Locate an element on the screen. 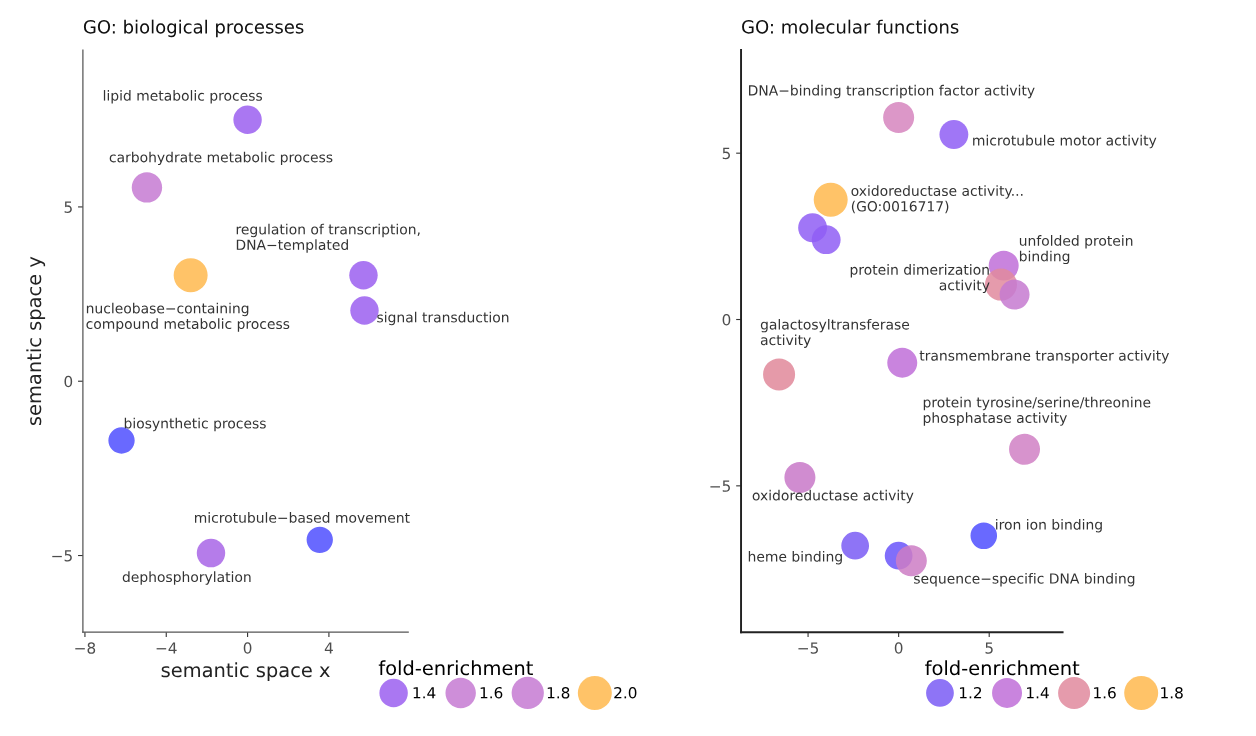 The image size is (1256, 736). x-tick-label: −5 is located at coordinates (808, 648).